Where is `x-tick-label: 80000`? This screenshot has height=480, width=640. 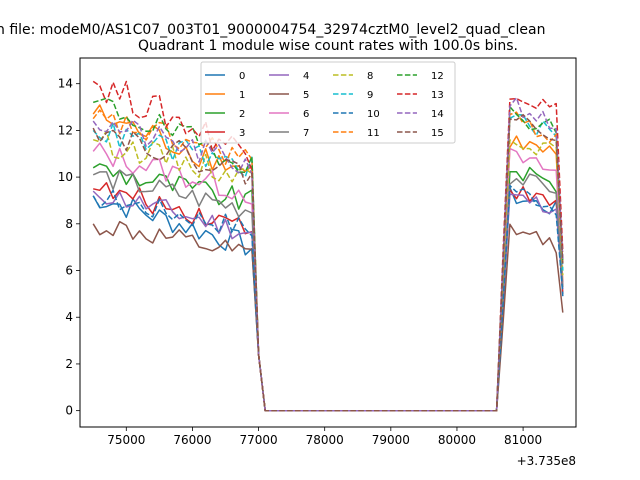
x-tick-label: 80000 is located at coordinates (457, 440).